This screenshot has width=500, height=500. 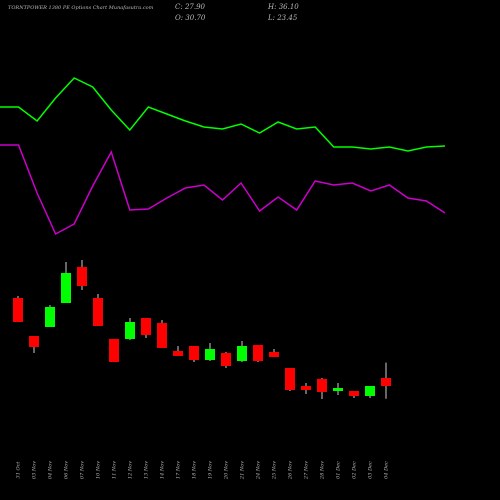 What do you see at coordinates (387, 470) in the screenshot?
I see `x-tick-label: 04 Dec` at bounding box center [387, 470].